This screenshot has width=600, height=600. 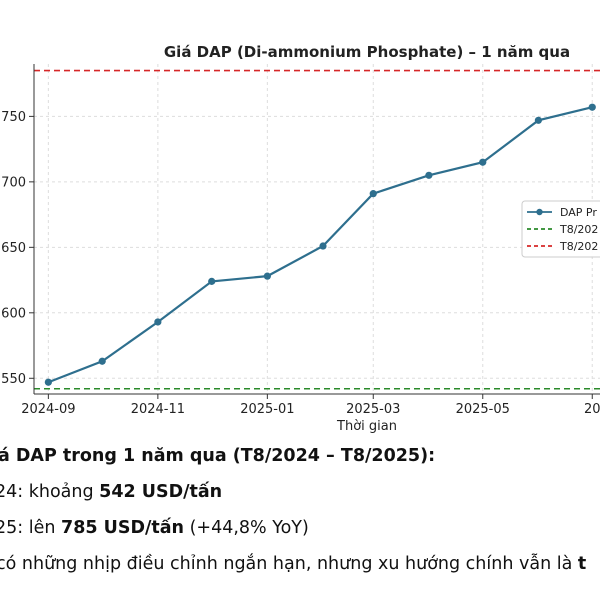 What do you see at coordinates (13, 313) in the screenshot?
I see `y-tick-label: 600` at bounding box center [13, 313].